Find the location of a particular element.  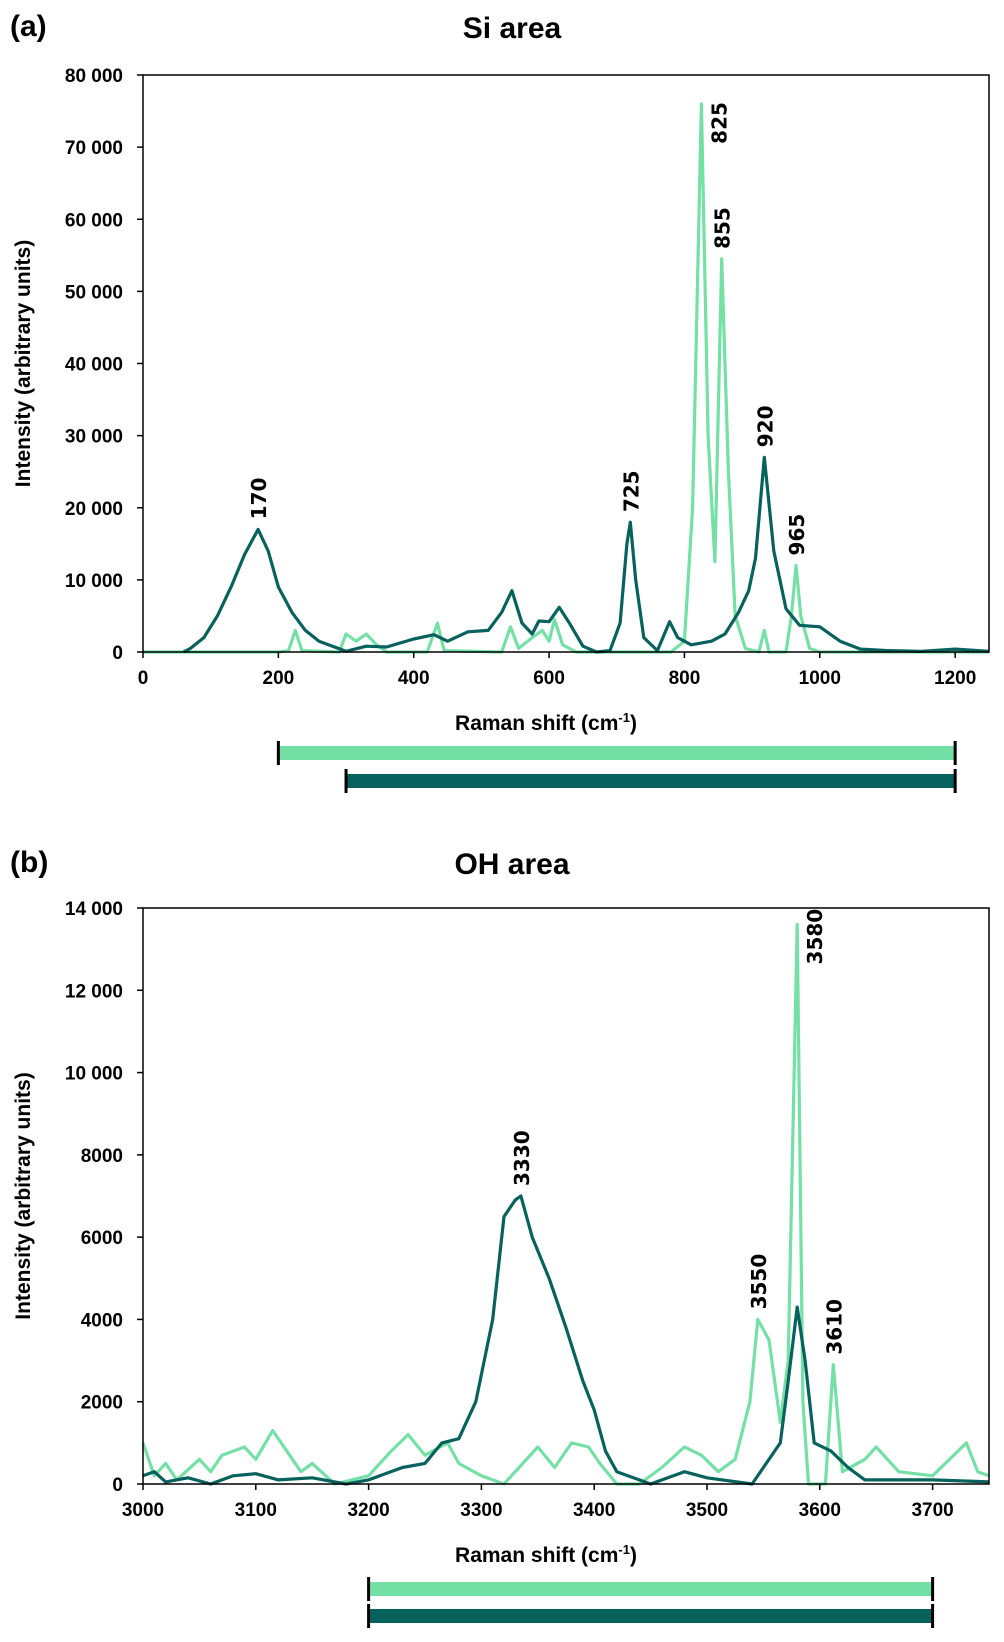

peak-label: 3610 is located at coordinates (834, 1327).